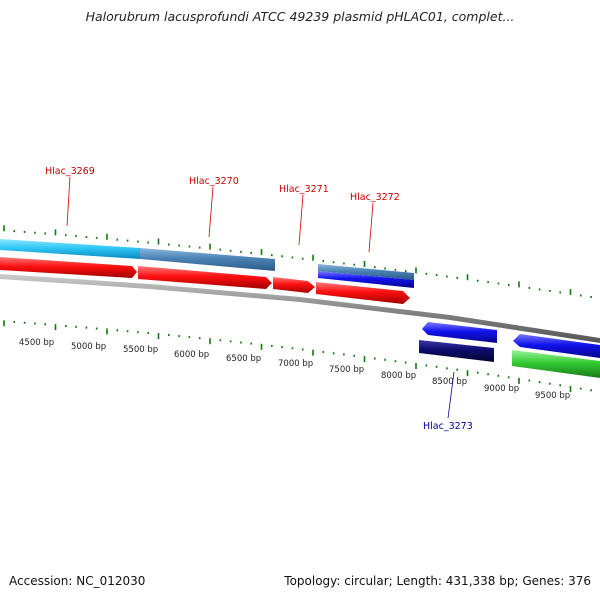  Describe the element at coordinates (214, 181) in the screenshot. I see `gene-label-hlac-3270: Hlac_3270` at that location.